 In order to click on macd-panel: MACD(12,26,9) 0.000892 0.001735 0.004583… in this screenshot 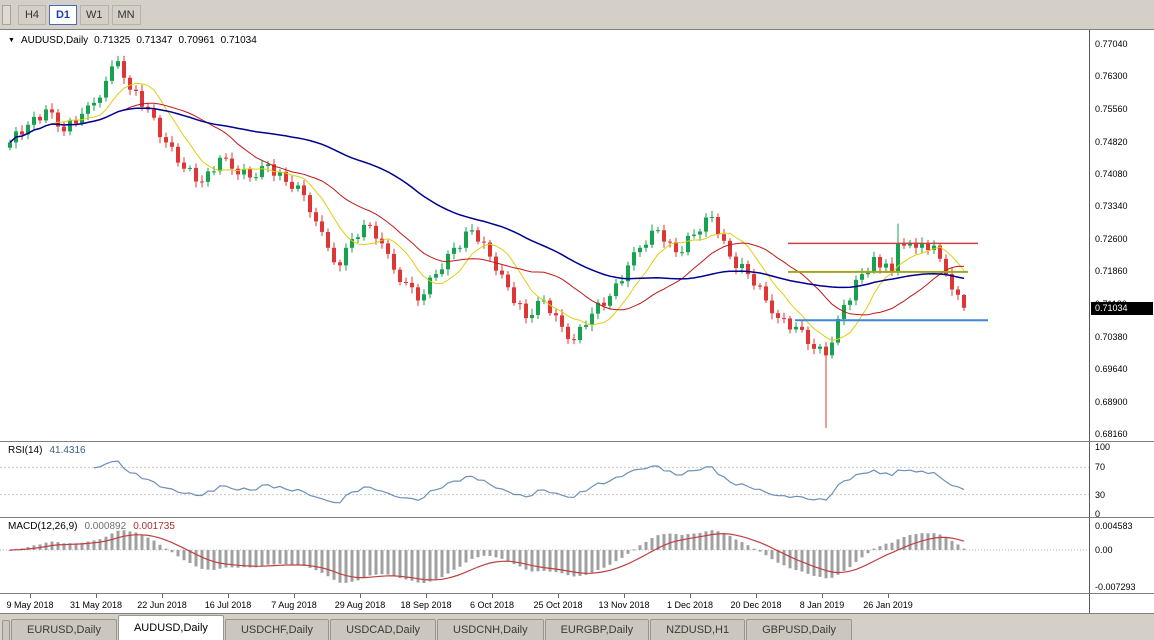, I will do `click(577, 555)`.